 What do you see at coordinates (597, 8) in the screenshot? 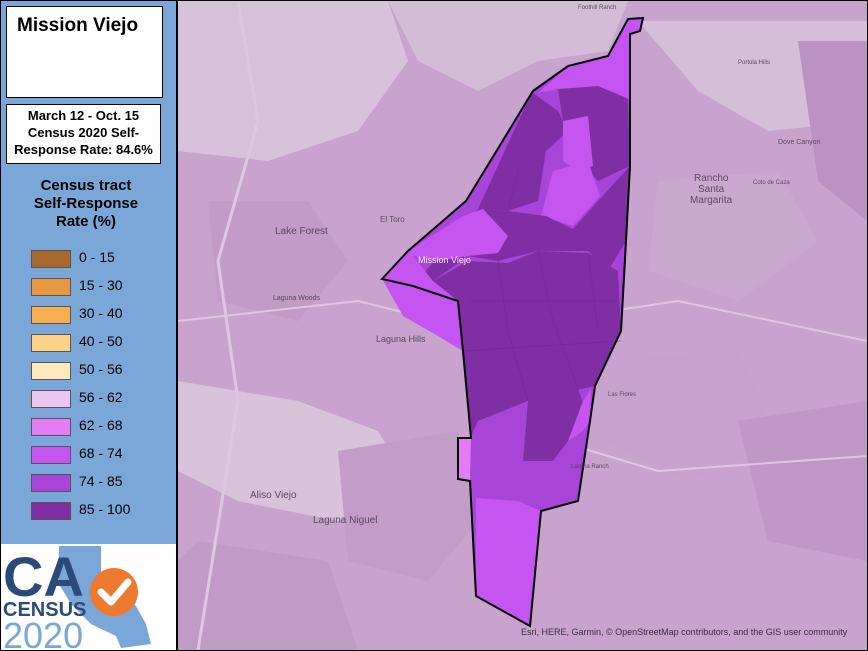
I see `place-label: Foothill Ranch` at bounding box center [597, 8].